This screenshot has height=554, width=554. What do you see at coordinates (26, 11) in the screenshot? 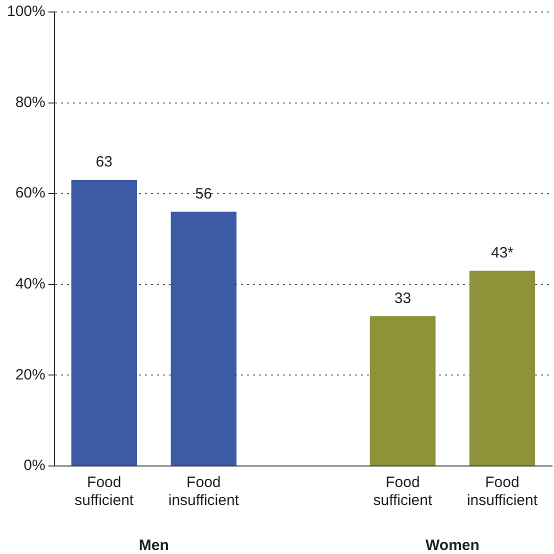
I see `y-tick-label: 100%` at bounding box center [26, 11].